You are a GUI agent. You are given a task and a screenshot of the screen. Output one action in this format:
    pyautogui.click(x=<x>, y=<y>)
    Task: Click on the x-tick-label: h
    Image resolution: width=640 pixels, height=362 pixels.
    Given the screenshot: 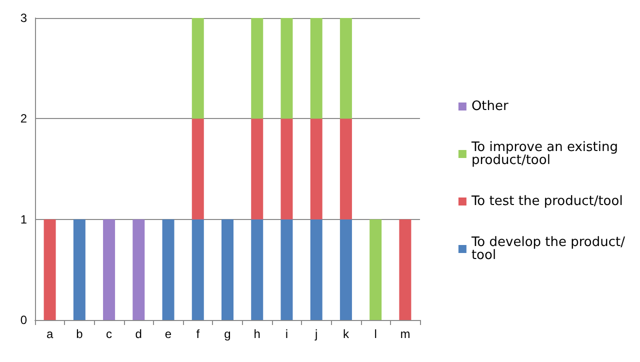 What is the action you would take?
    pyautogui.click(x=257, y=334)
    